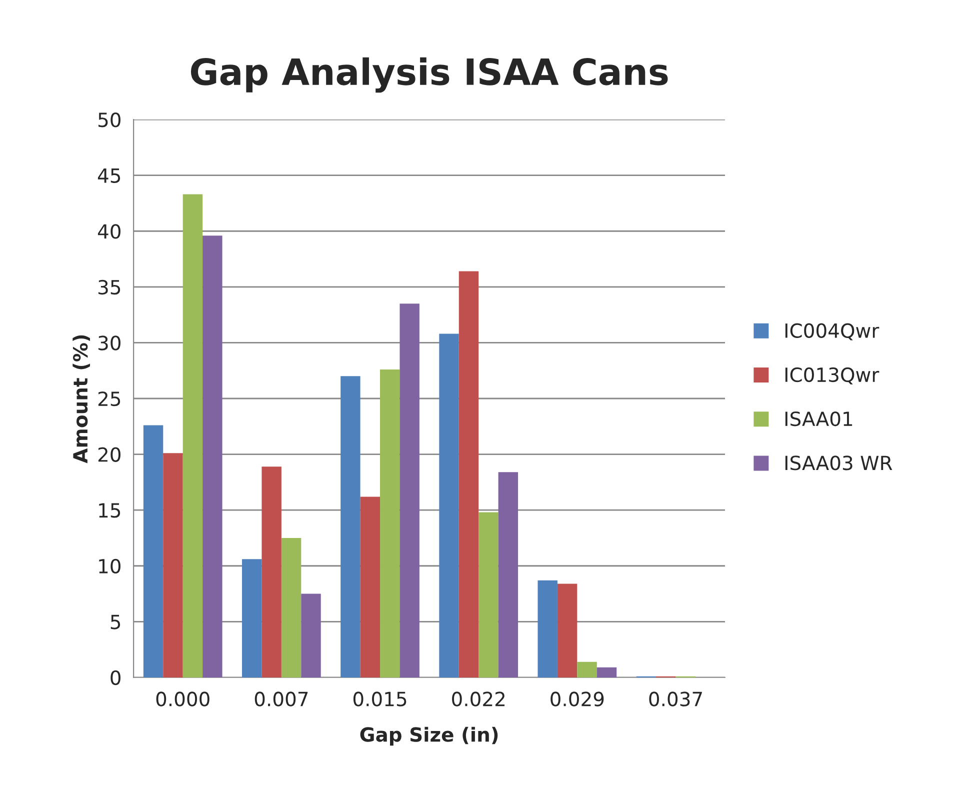  Describe the element at coordinates (577, 699) in the screenshot. I see `x-tick-label: 0.029` at that location.